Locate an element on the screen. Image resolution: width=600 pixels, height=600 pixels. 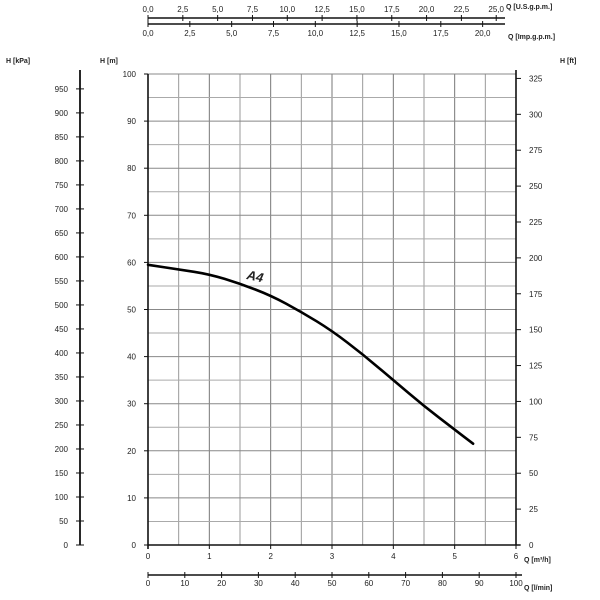
bottom-m3h-tick-label: 4 is located at coordinates (393, 556).